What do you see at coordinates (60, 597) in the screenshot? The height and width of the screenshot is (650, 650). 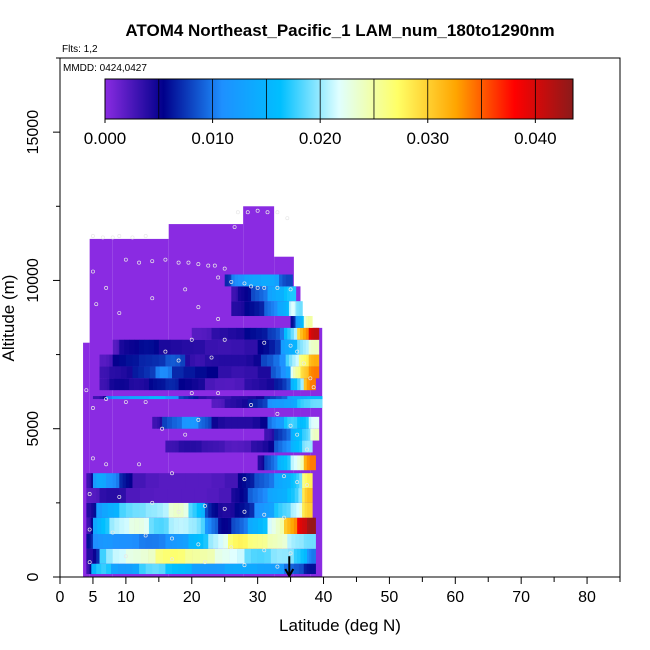 I see `x-tick-label: 0` at bounding box center [60, 597].